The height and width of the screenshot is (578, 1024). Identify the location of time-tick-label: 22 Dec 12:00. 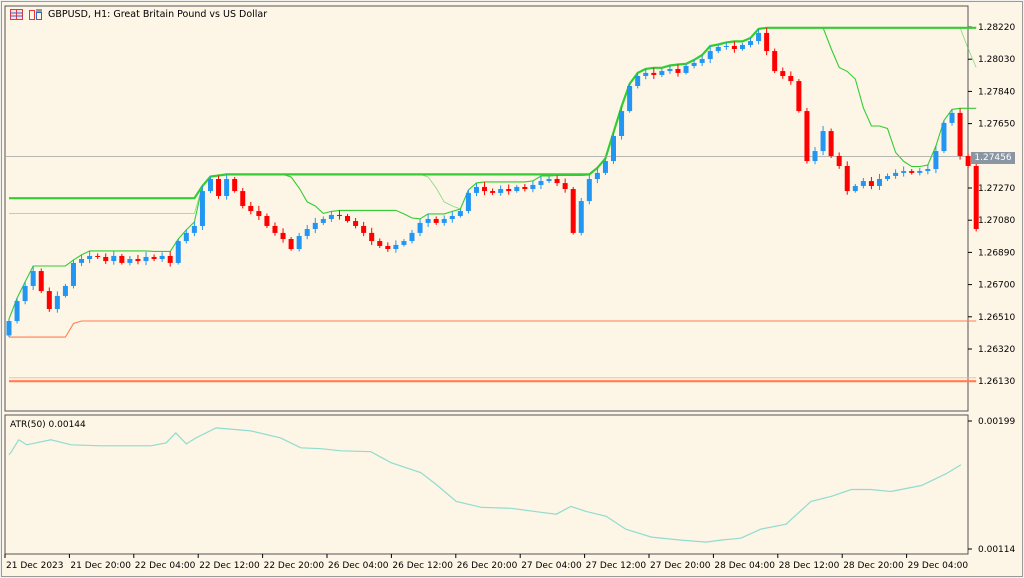
(229, 566).